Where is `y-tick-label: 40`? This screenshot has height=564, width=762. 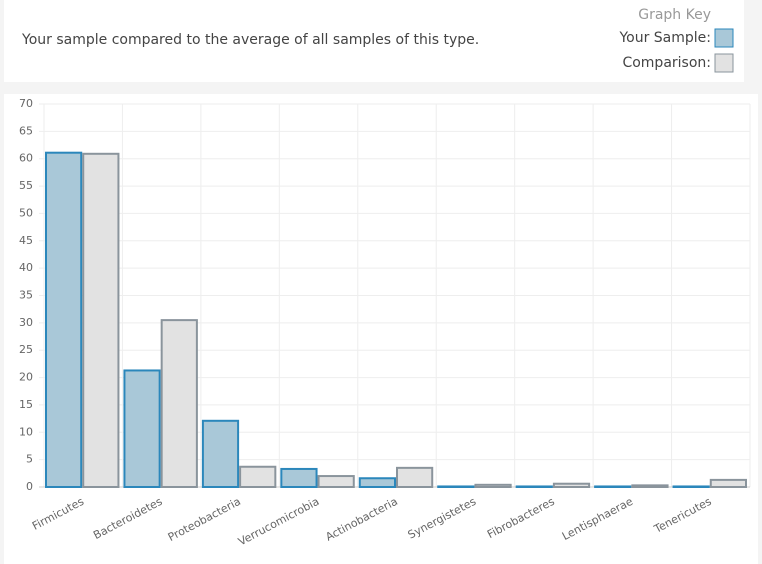
y-tick-label: 40 is located at coordinates (26, 267).